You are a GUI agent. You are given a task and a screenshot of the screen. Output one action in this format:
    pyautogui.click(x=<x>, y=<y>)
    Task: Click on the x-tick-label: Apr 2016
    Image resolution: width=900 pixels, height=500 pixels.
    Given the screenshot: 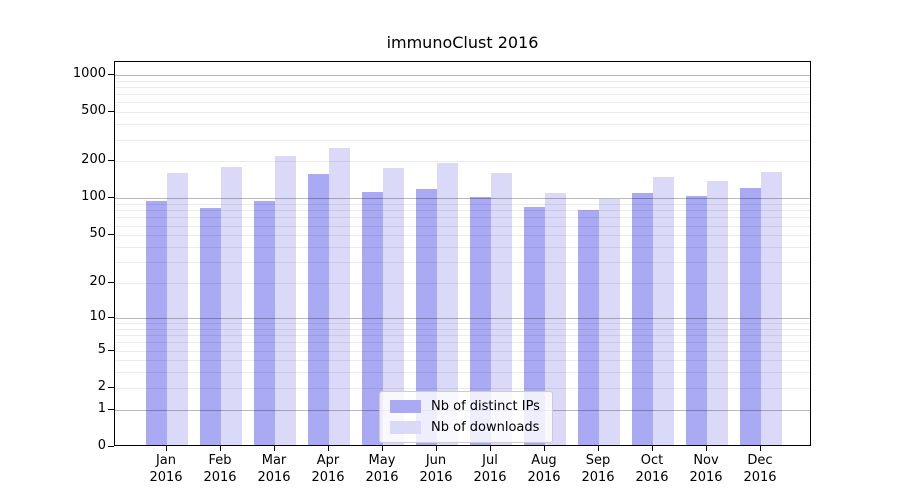 What is the action you would take?
    pyautogui.click(x=328, y=469)
    